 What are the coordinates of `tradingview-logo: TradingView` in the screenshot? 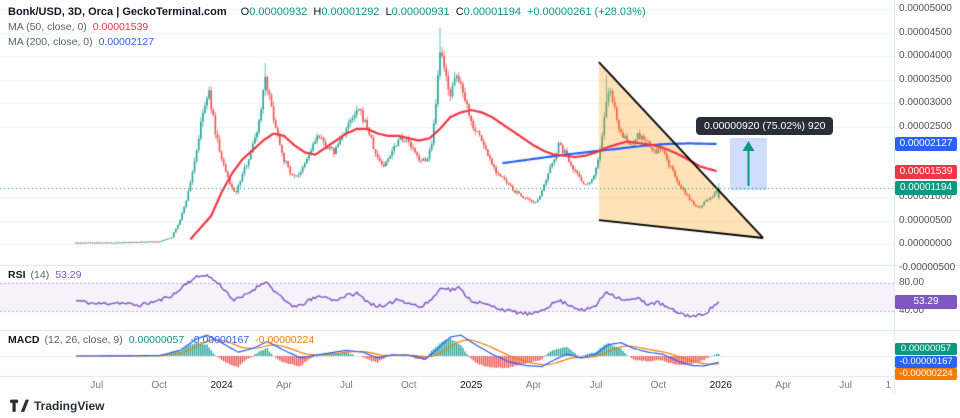 It's located at (57, 406).